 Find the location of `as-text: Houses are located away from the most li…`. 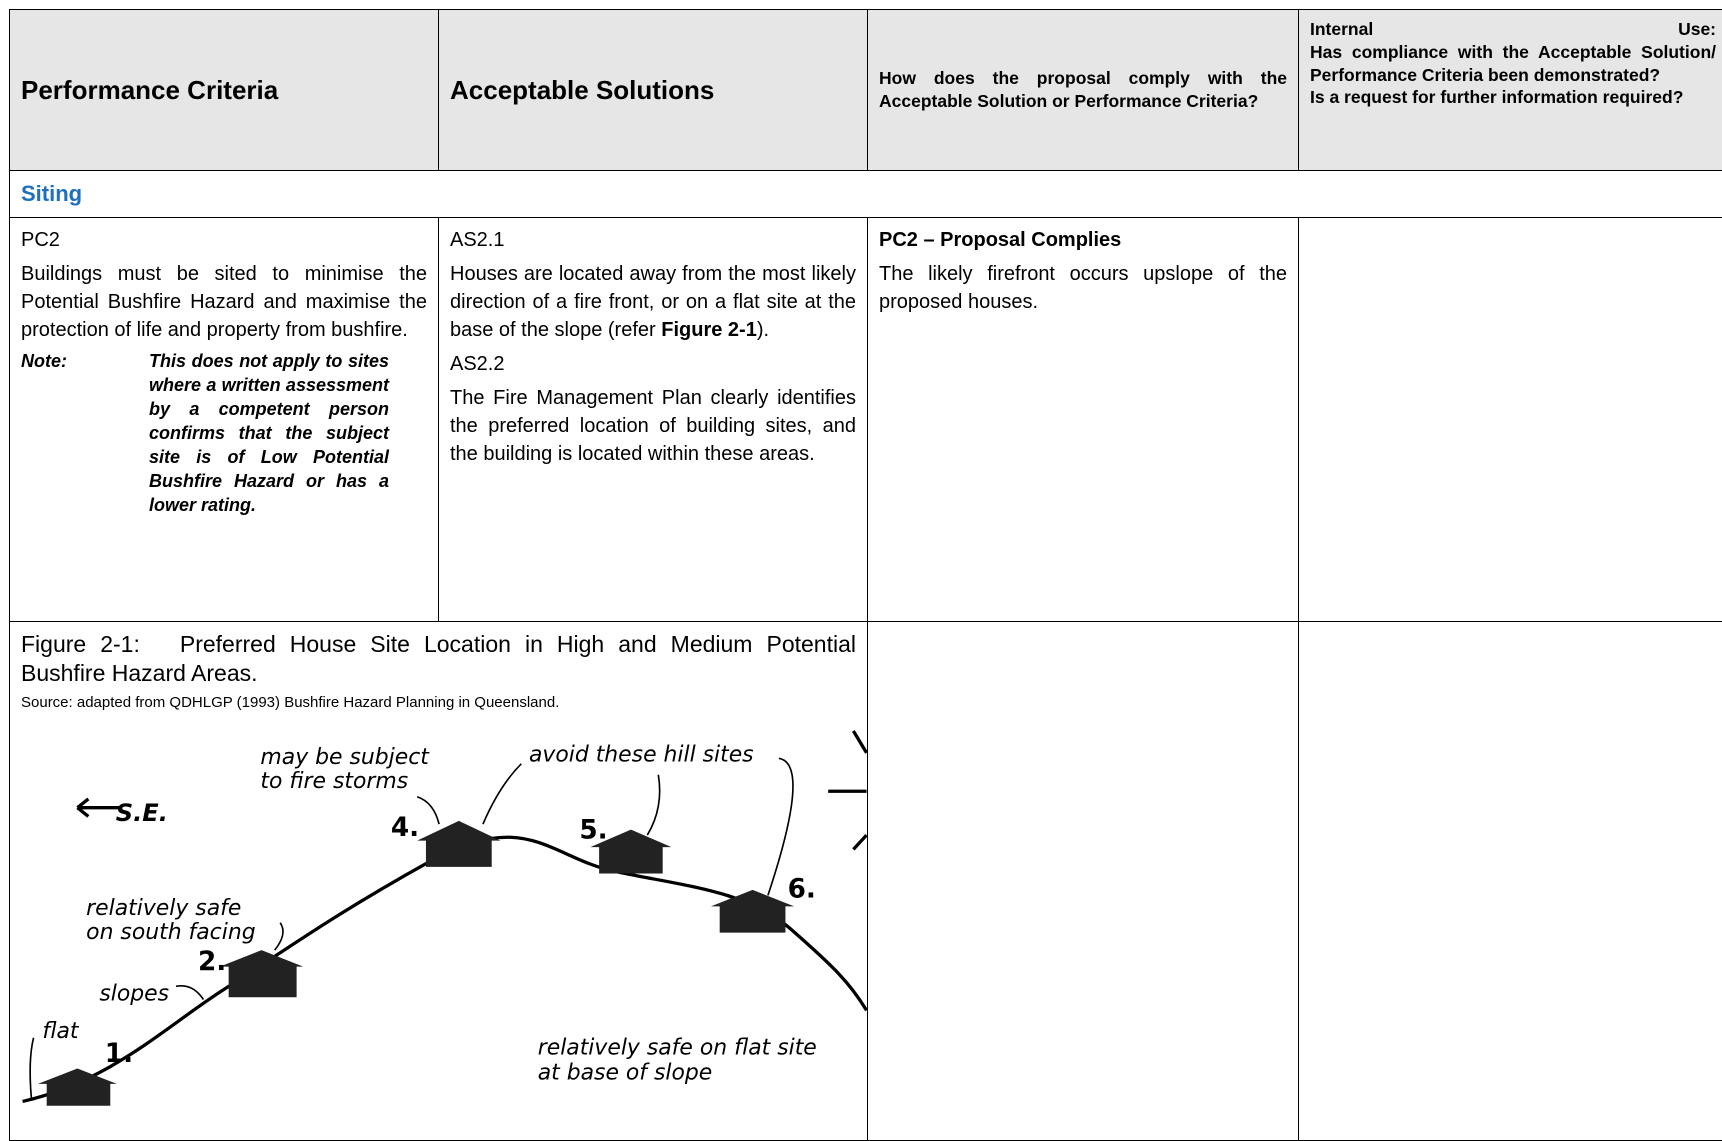

as-text: Houses are located away from the most li… is located at coordinates (653, 302).